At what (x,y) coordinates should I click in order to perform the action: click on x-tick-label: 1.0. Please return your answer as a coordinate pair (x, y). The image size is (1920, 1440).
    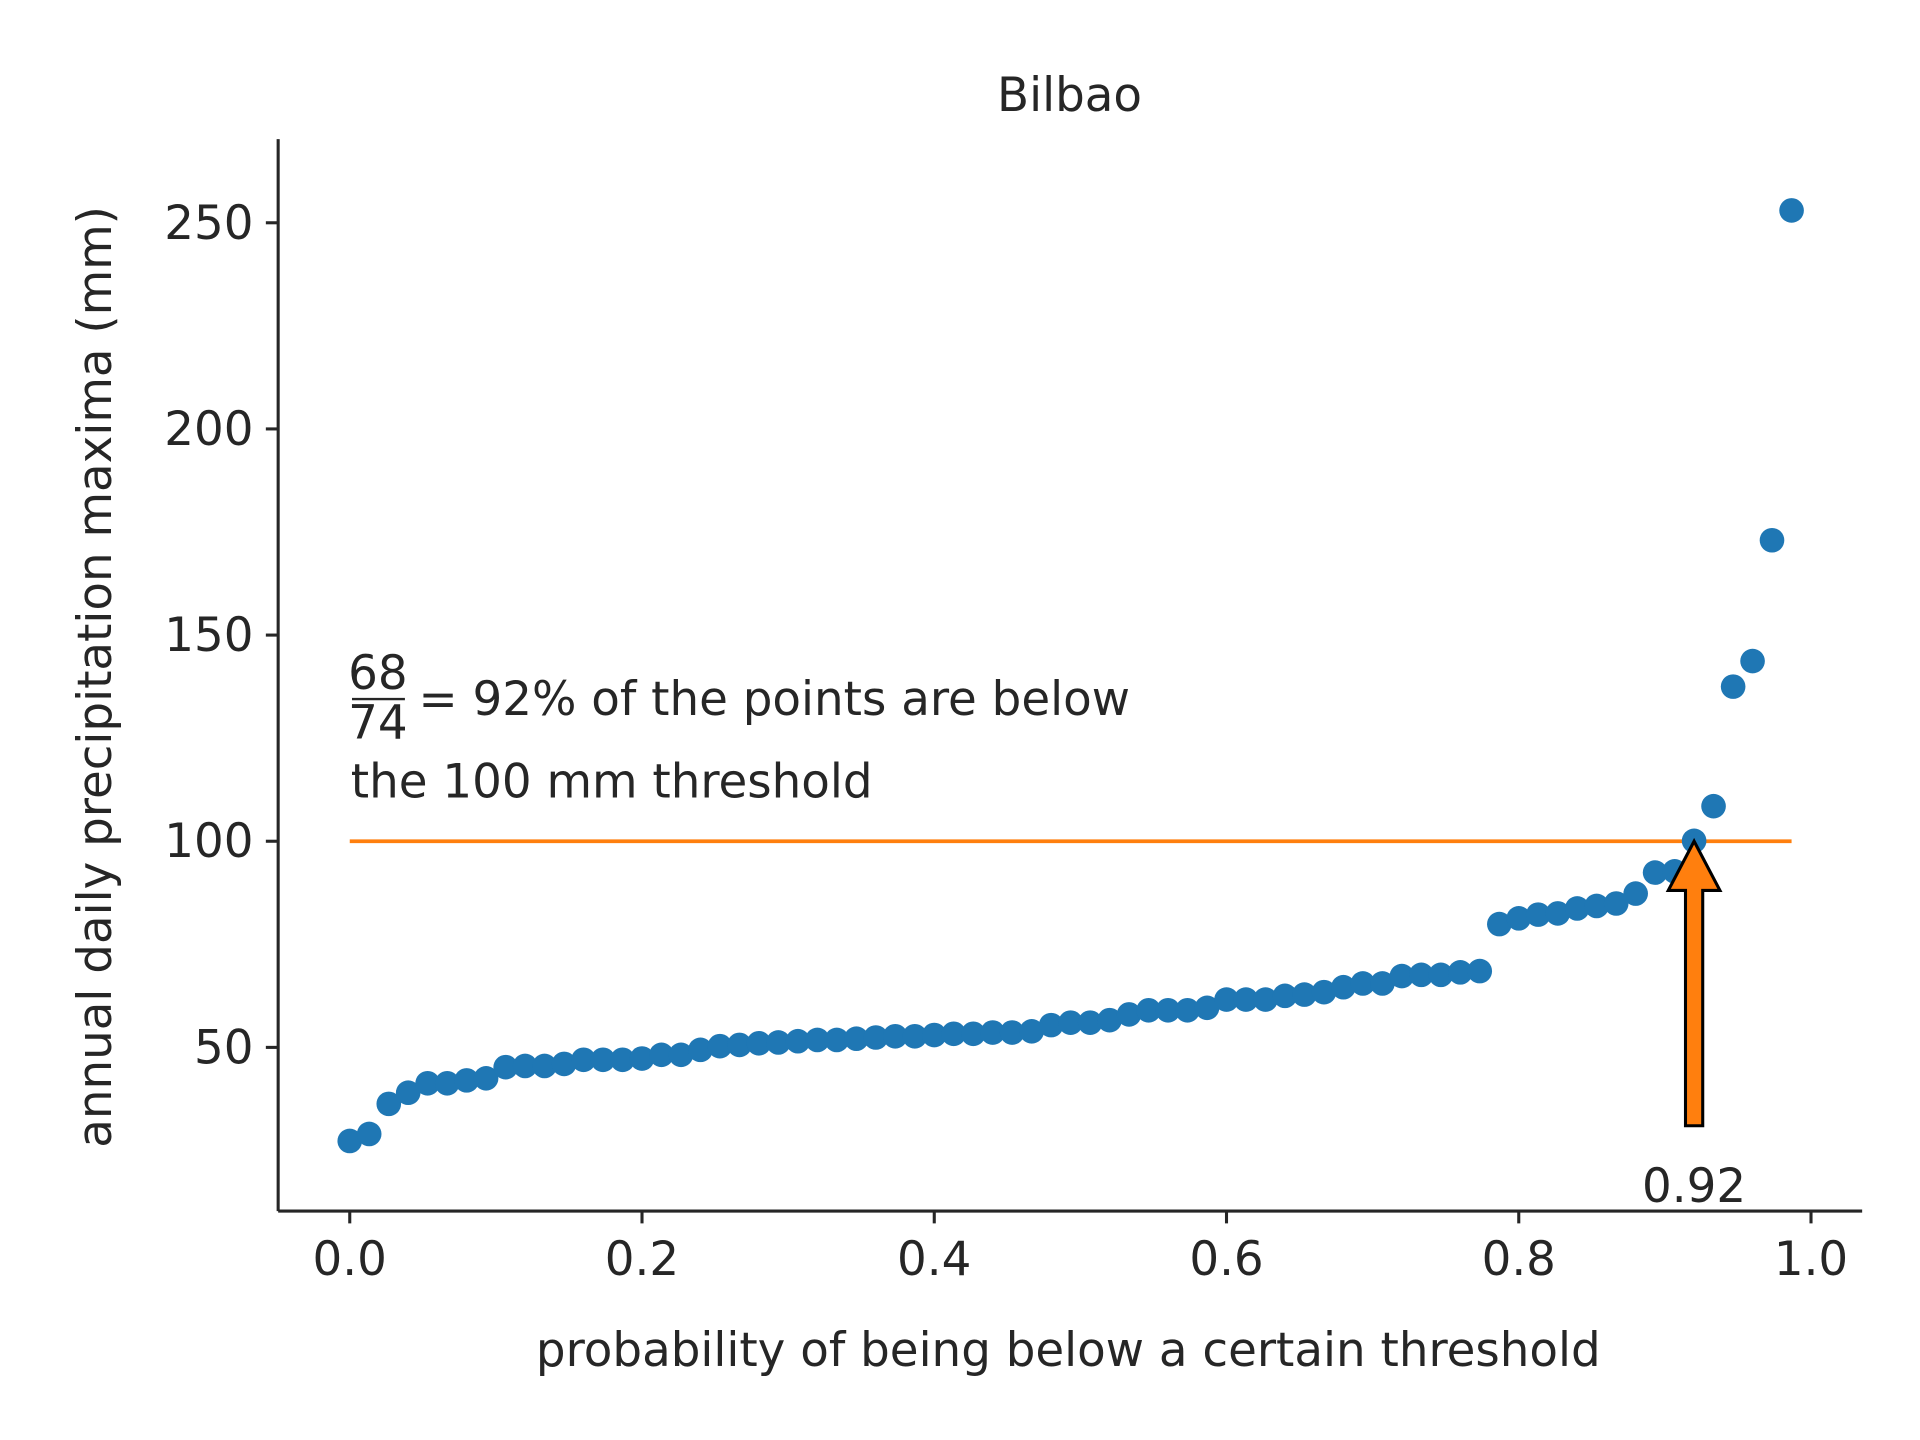
    Looking at the image, I should click on (1811, 1260).